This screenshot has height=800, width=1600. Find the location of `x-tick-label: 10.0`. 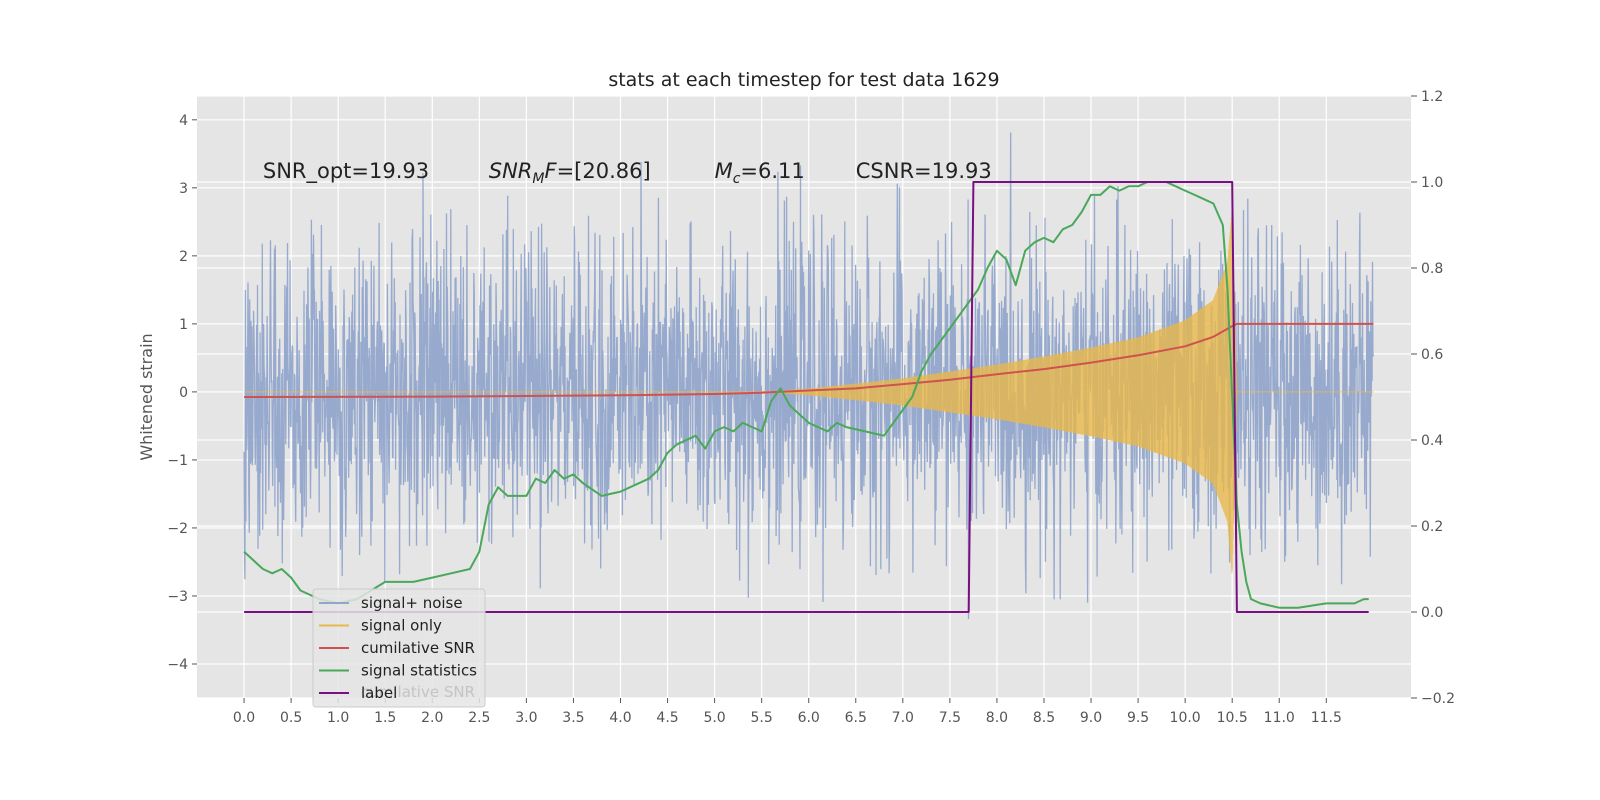

x-tick-label: 10.0 is located at coordinates (1185, 718).